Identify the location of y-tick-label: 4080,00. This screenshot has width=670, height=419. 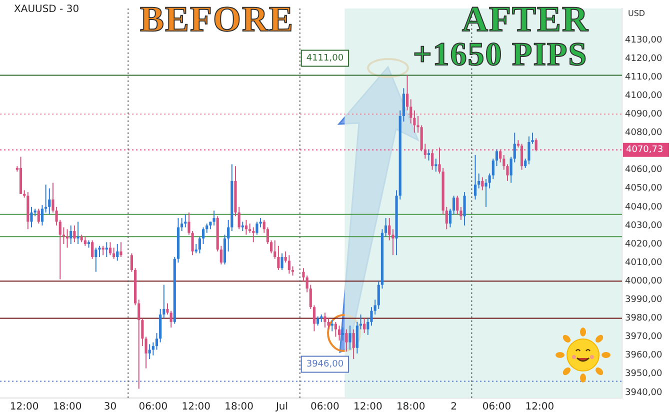
(643, 133).